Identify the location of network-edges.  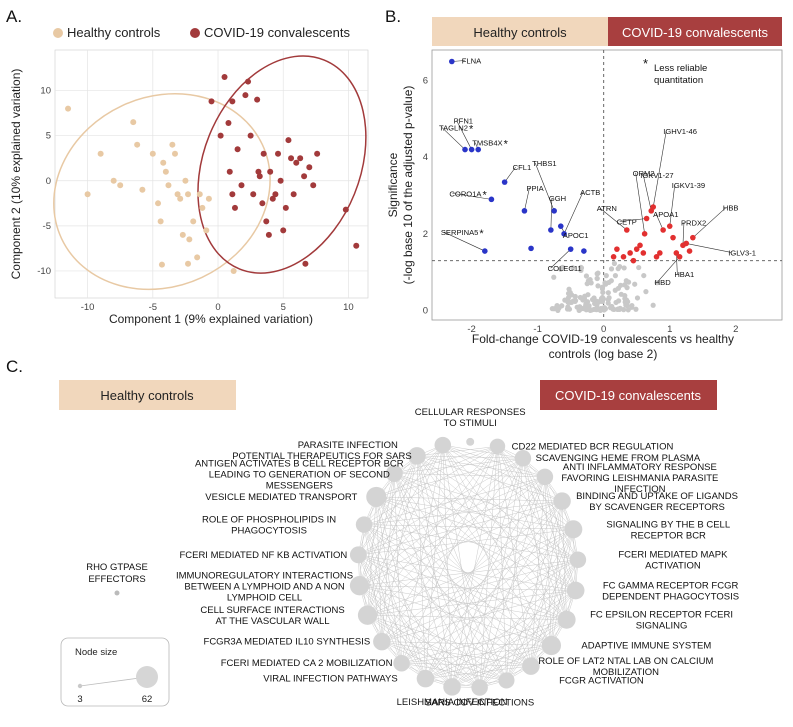
(468, 566).